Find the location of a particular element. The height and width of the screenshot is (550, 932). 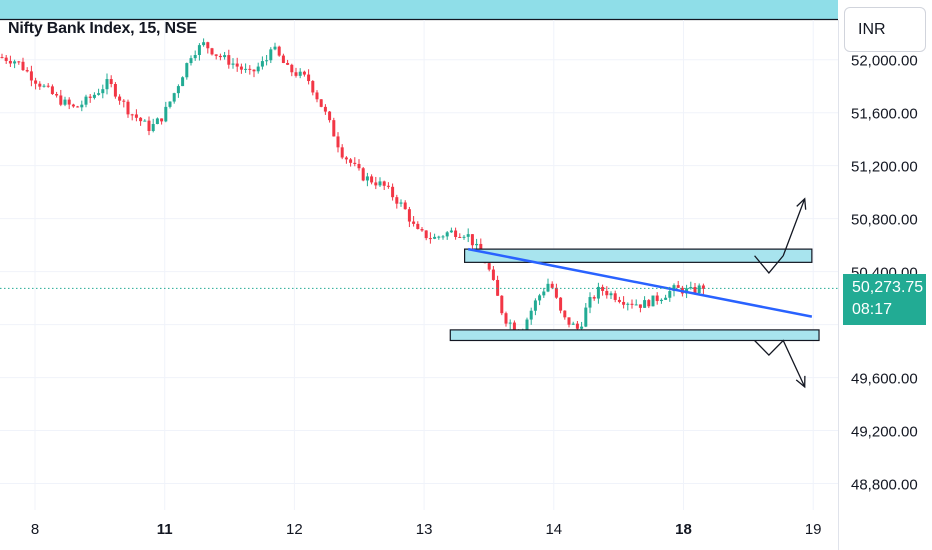

x-tick-label: 13 is located at coordinates (424, 529).